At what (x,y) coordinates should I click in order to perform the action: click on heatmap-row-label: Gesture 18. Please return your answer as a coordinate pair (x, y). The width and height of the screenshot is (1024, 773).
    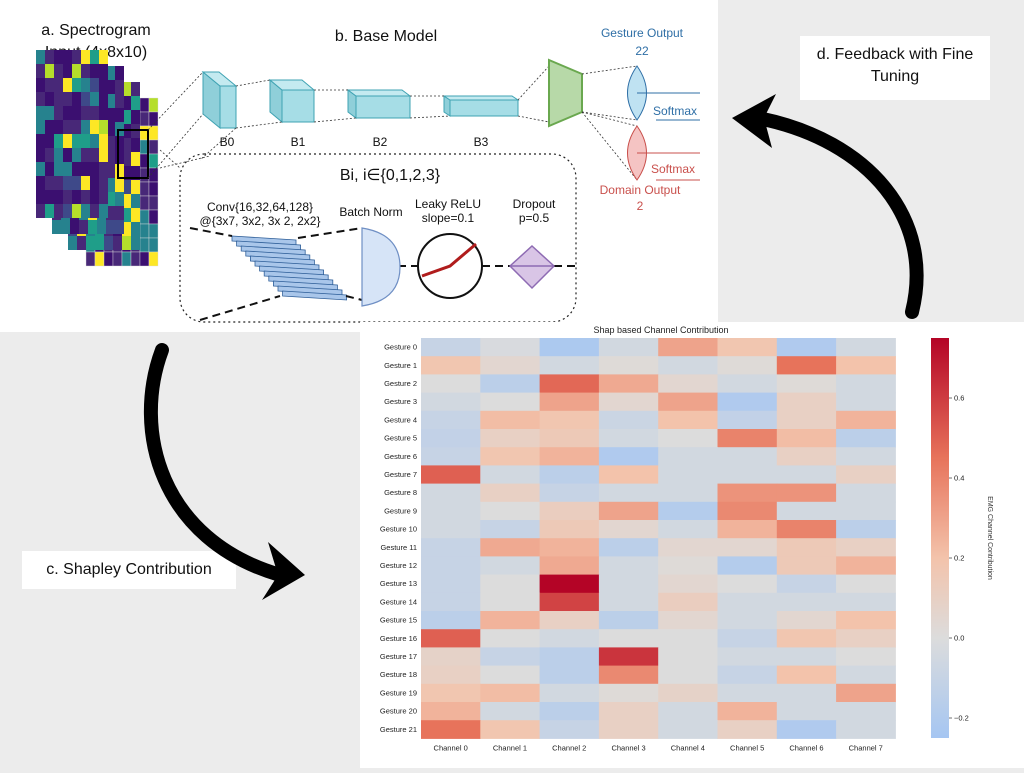
    Looking at the image, I should click on (398, 674).